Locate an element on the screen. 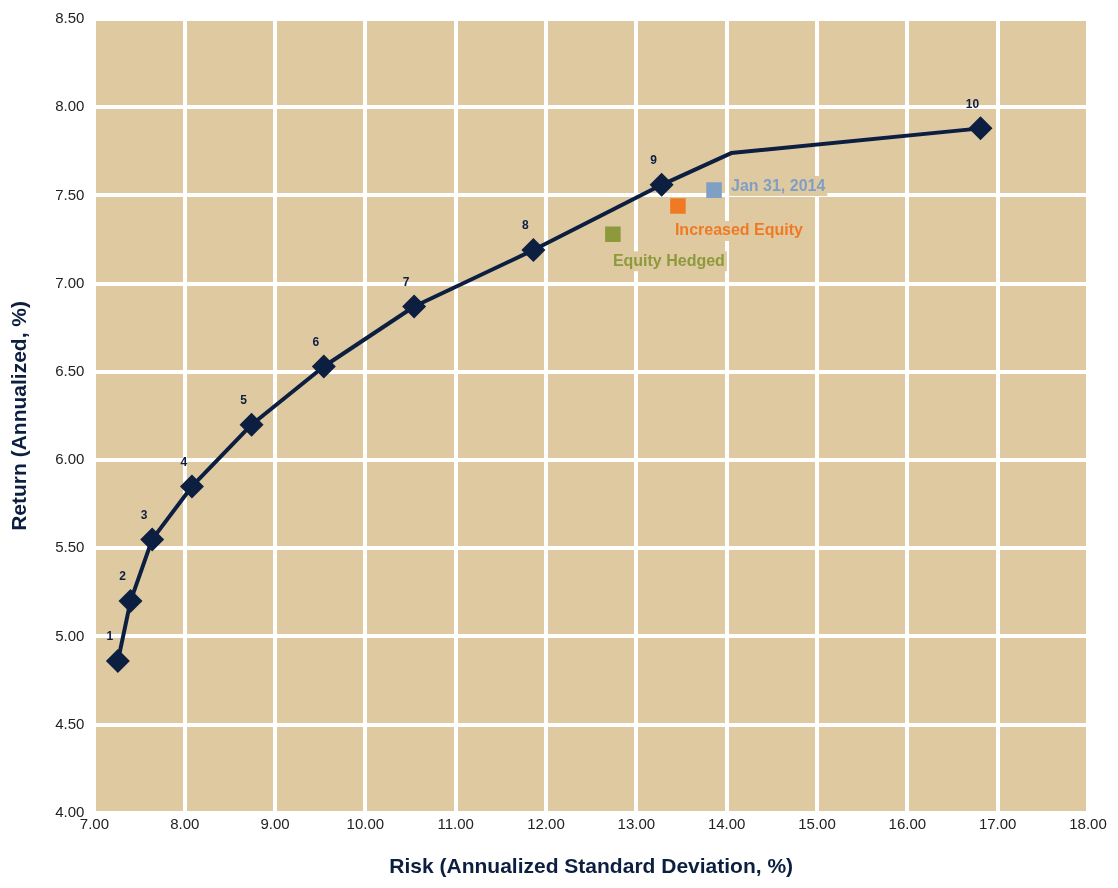  annotation: 4 is located at coordinates (184, 461).